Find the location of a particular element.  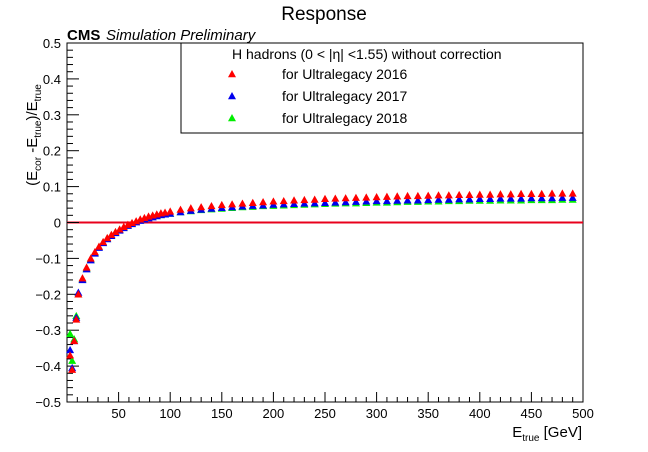

y-axis-label-p1: (E is located at coordinates (32, 178).